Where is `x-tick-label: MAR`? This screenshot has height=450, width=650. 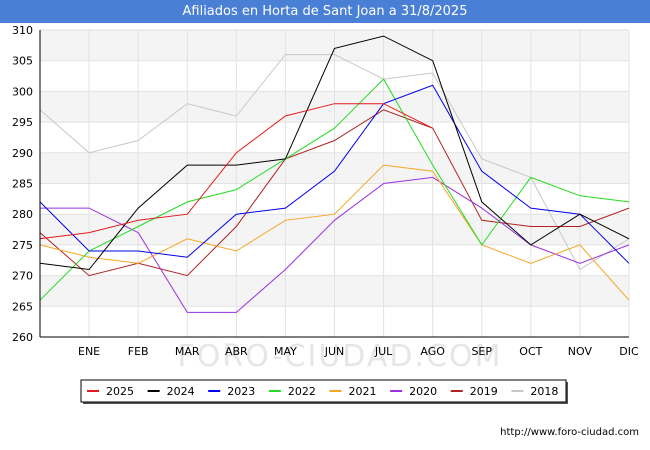
x-tick-label: MAR is located at coordinates (187, 351).